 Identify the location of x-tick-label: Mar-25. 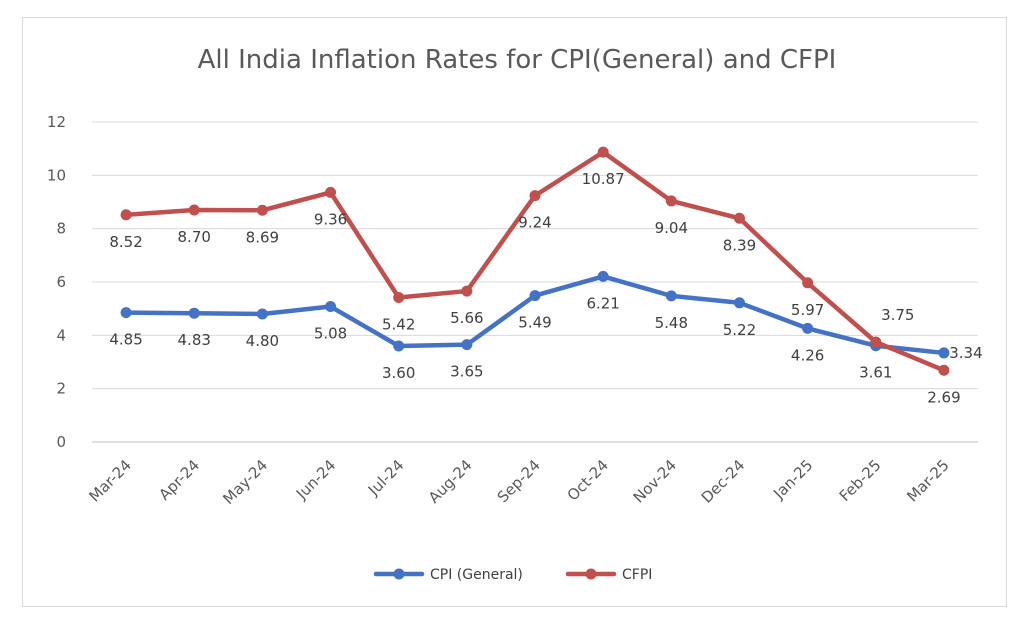
(927, 480).